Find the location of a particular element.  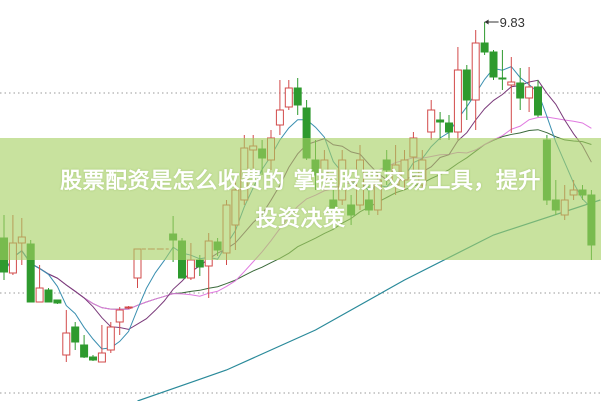

title-line-1: 股票配资是怎么收费的 掌握股票交易工具，提升 is located at coordinates (300, 181).